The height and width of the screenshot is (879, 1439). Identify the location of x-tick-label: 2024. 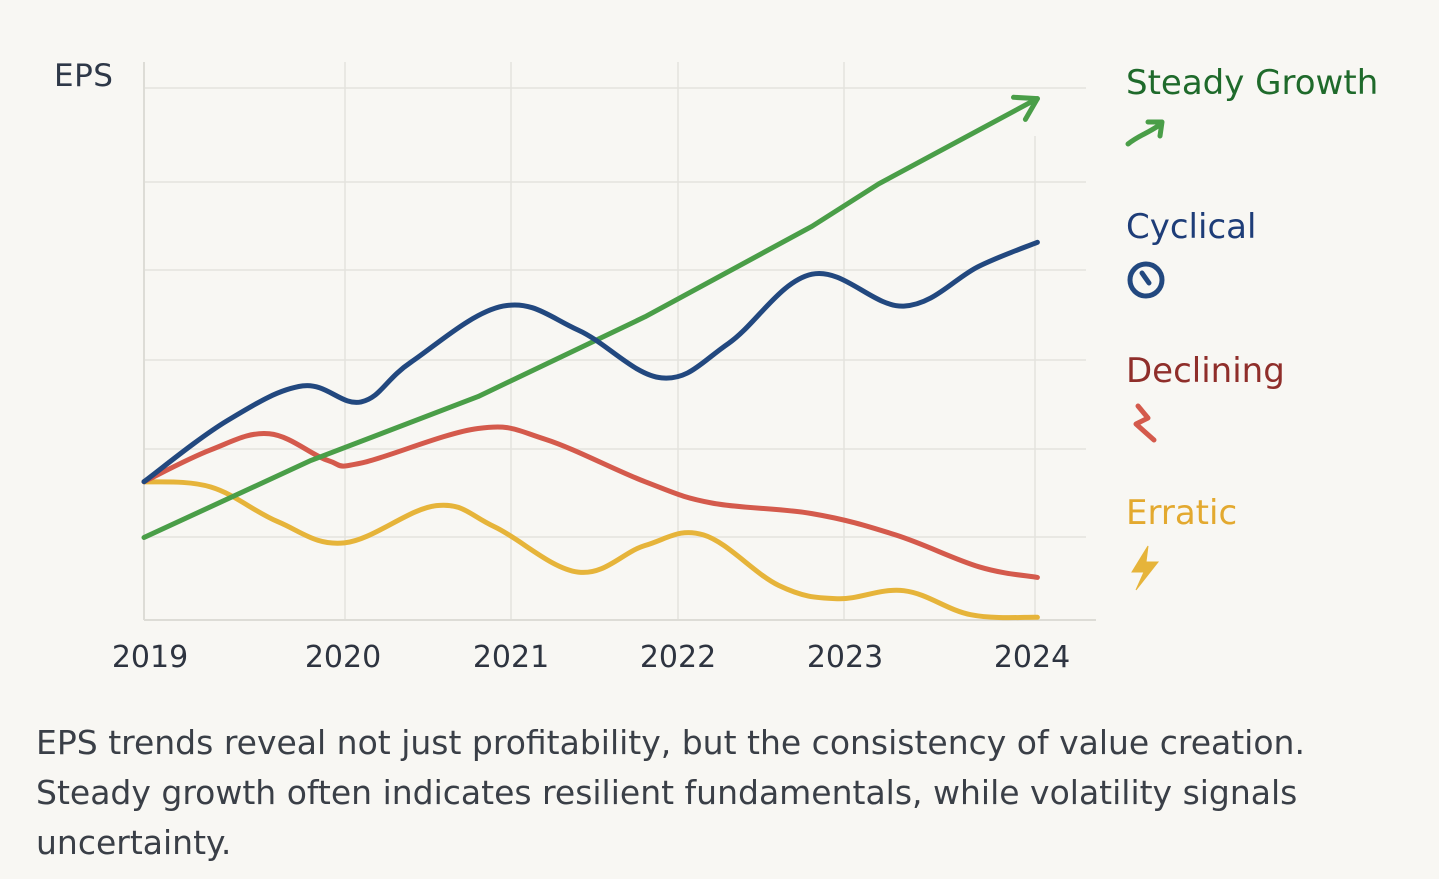
(1032, 657).